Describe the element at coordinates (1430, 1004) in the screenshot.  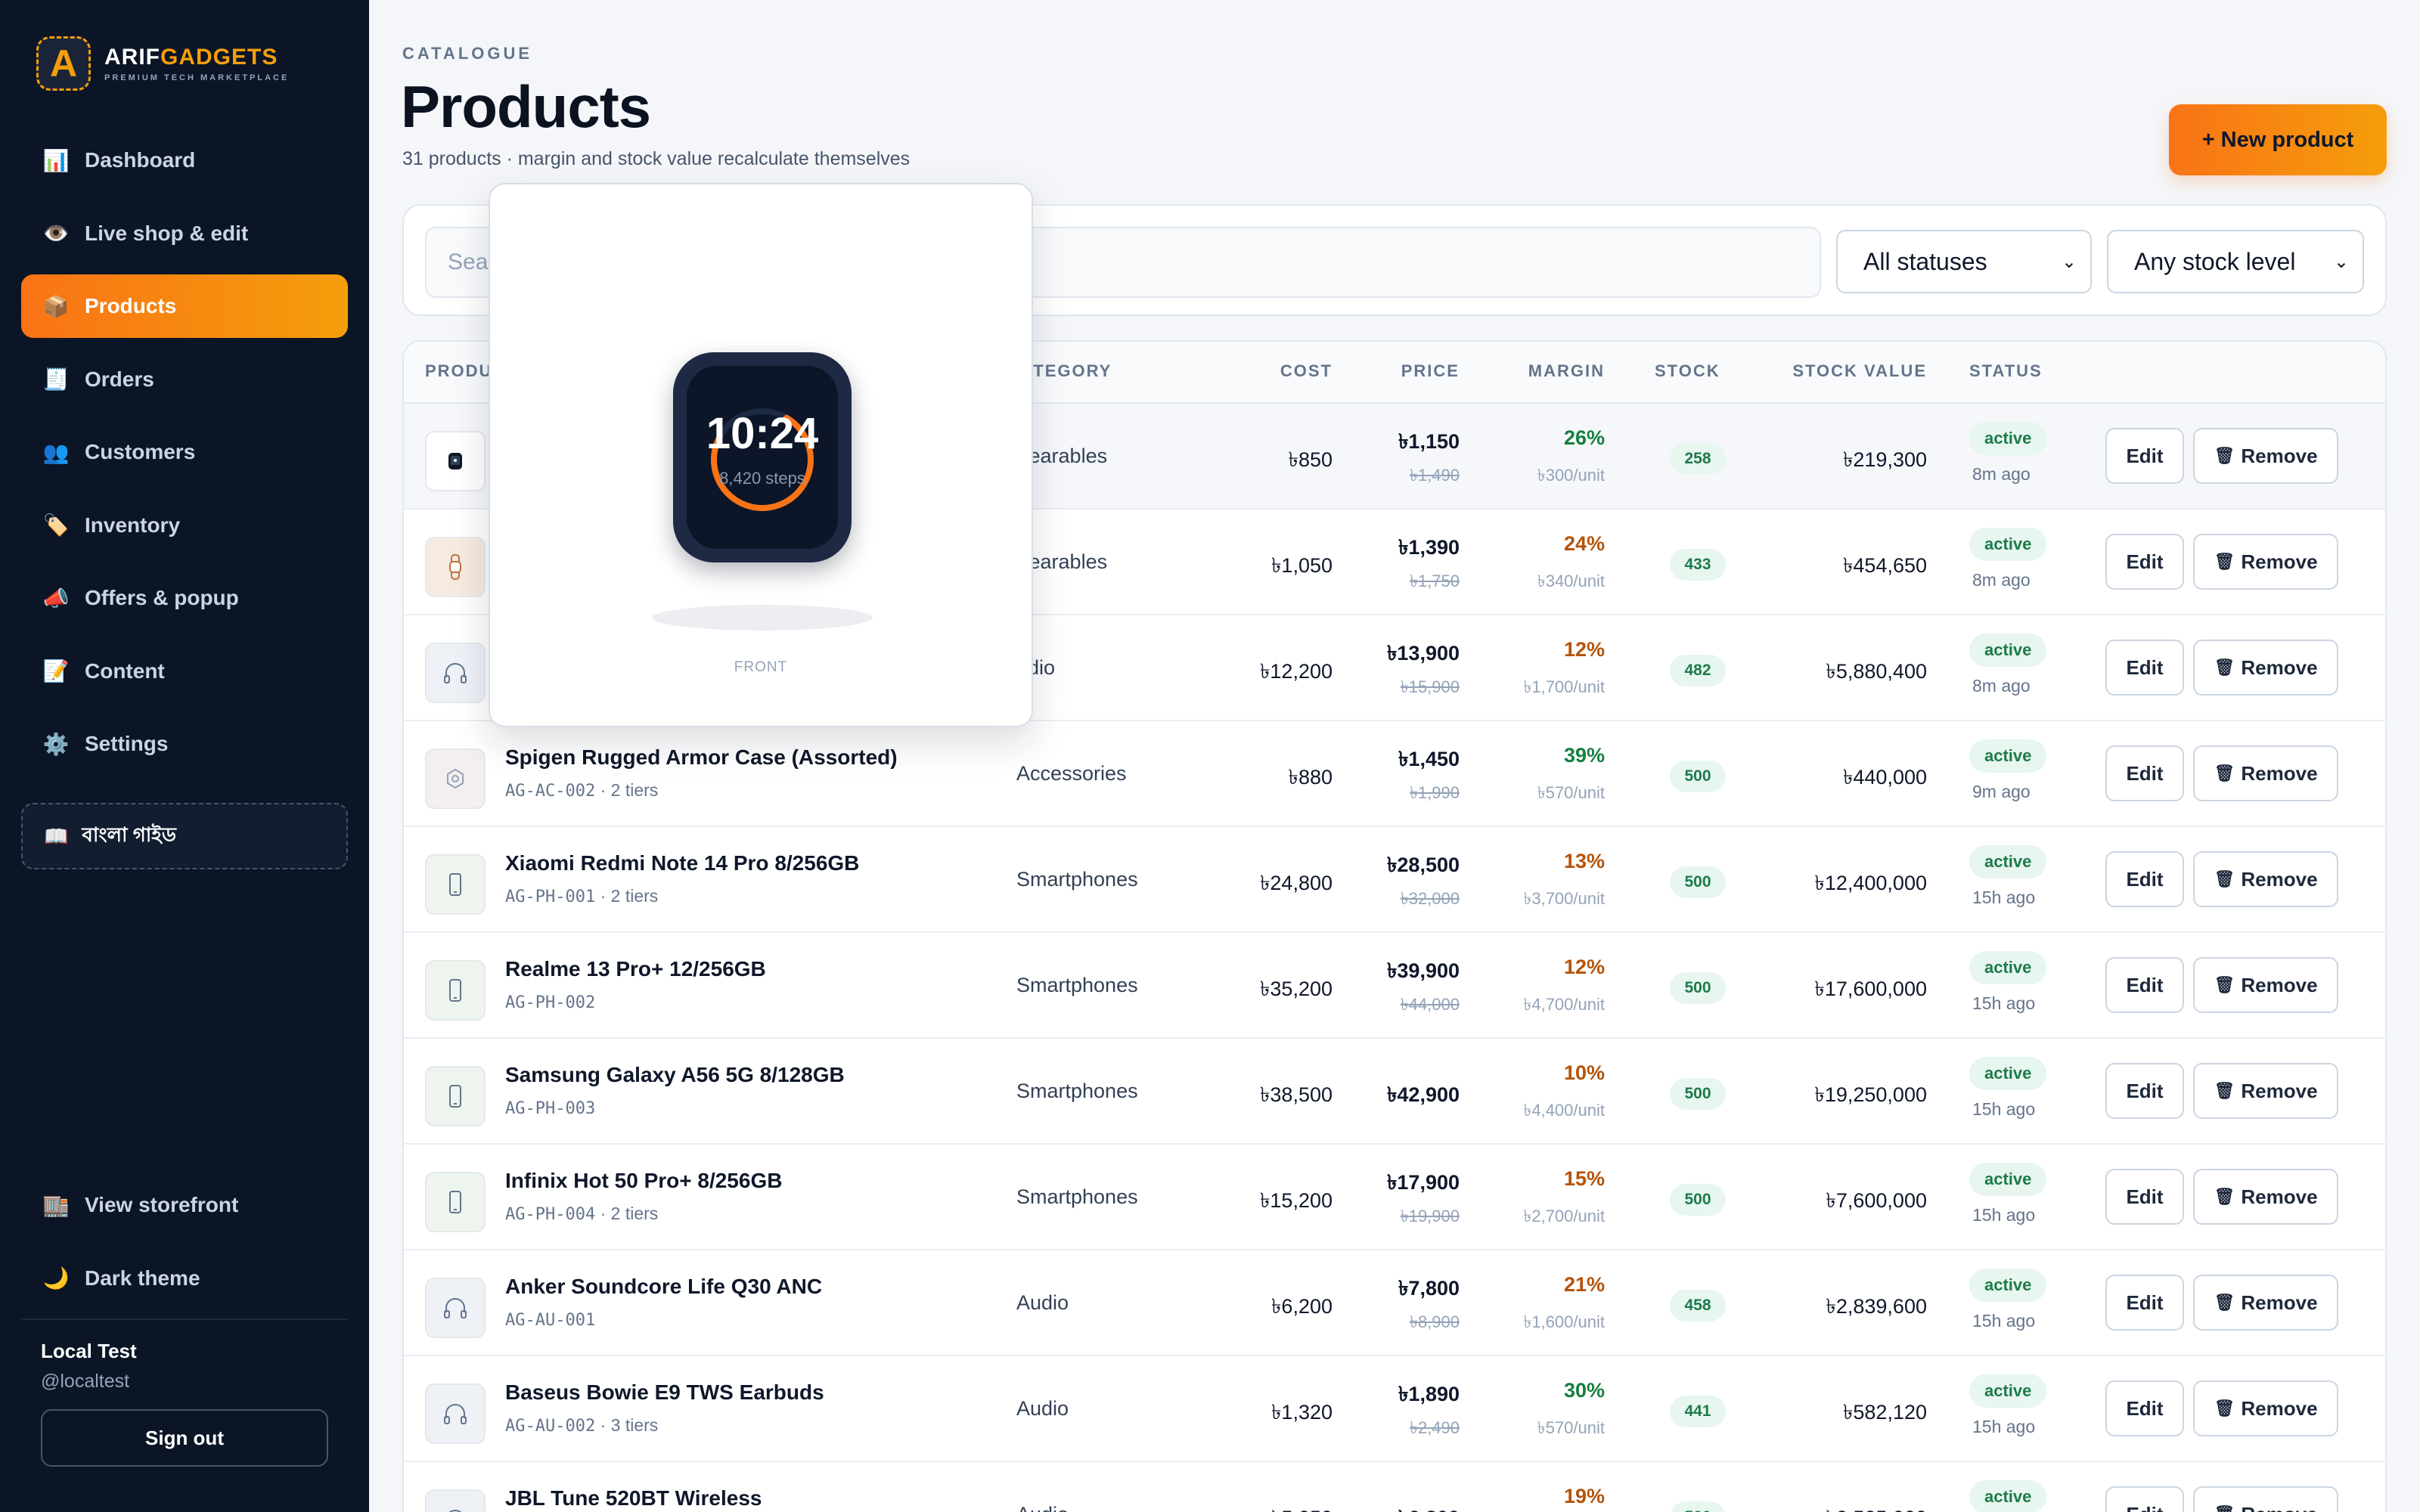
I see `product-old-price: ৳44,000` at that location.